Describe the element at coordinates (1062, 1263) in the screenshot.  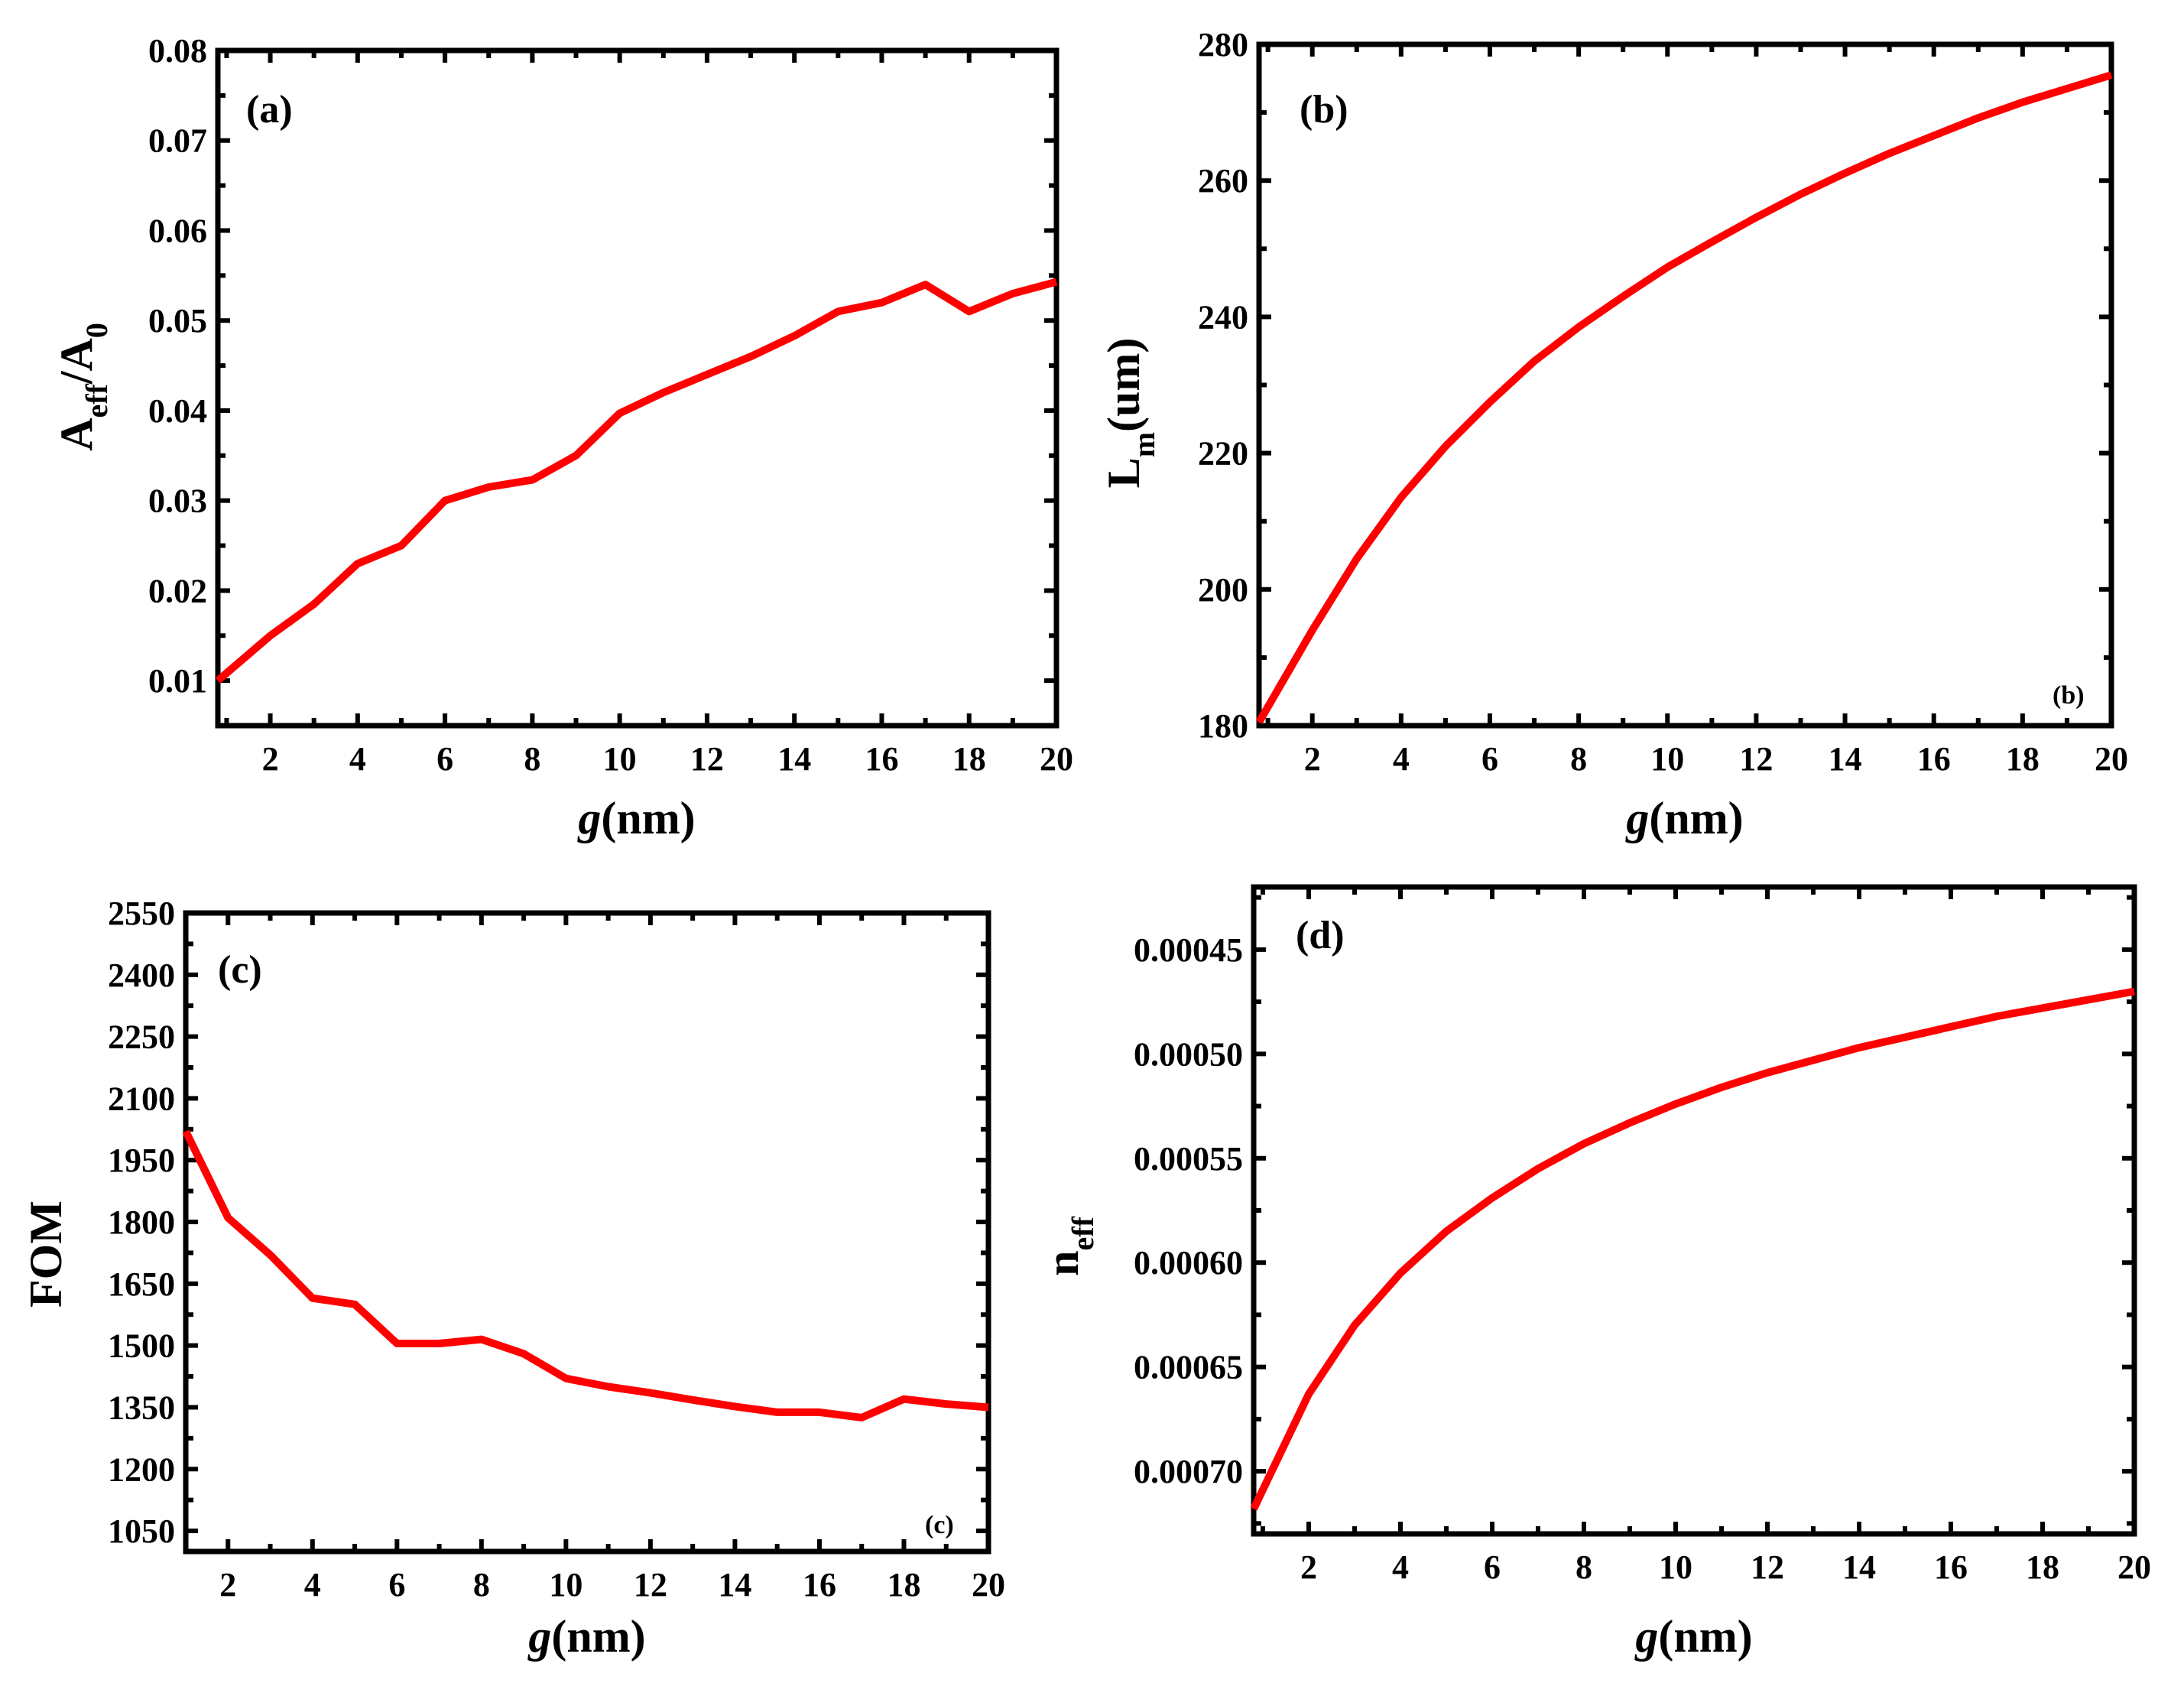
I see `panel-d-y-axis-title-main: n` at that location.